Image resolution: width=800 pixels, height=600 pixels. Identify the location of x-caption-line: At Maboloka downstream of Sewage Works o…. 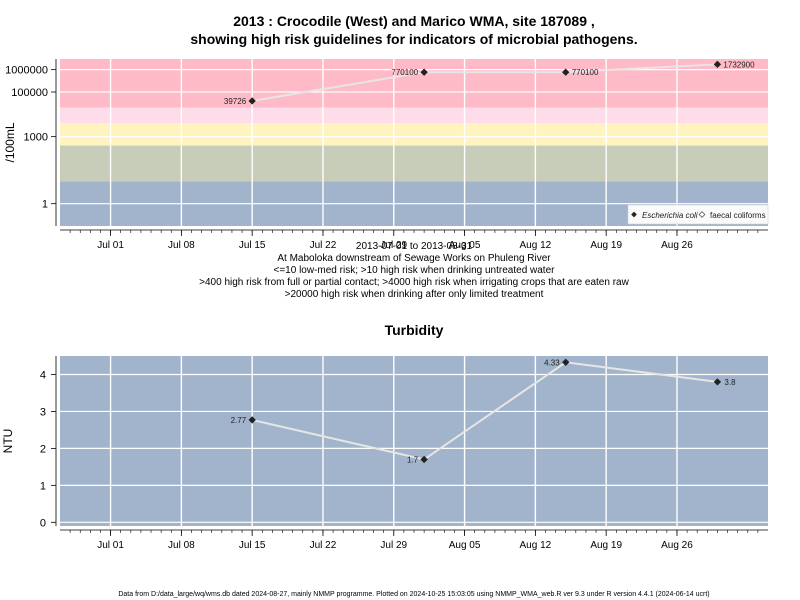
(414, 258).